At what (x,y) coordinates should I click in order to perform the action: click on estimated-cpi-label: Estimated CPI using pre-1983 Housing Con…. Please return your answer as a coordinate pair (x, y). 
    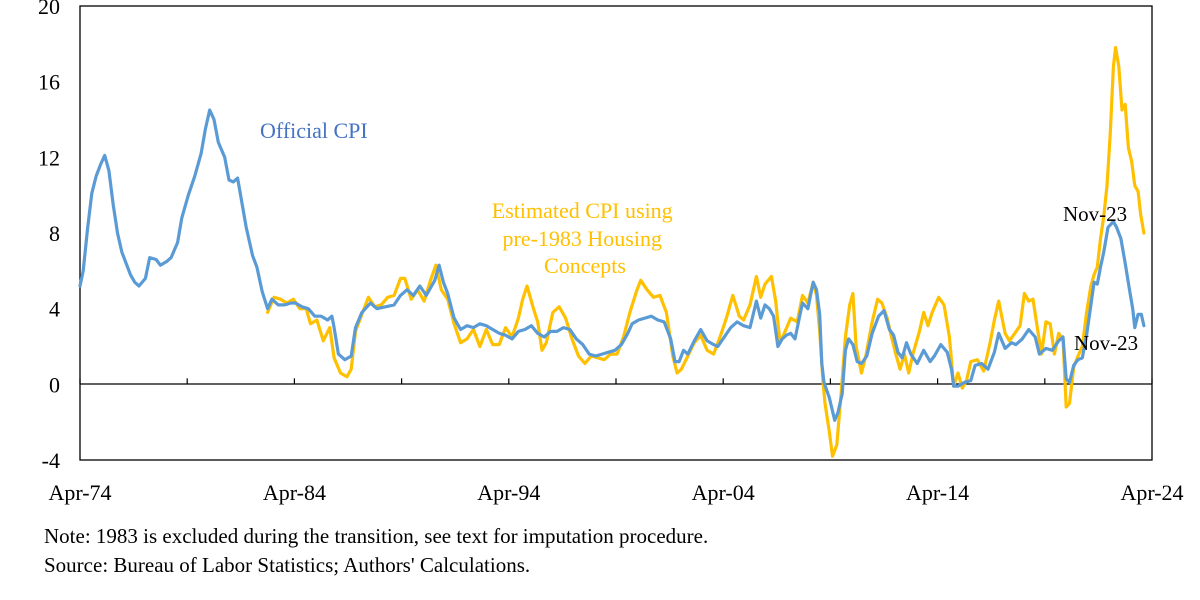
    Looking at the image, I should click on (585, 238).